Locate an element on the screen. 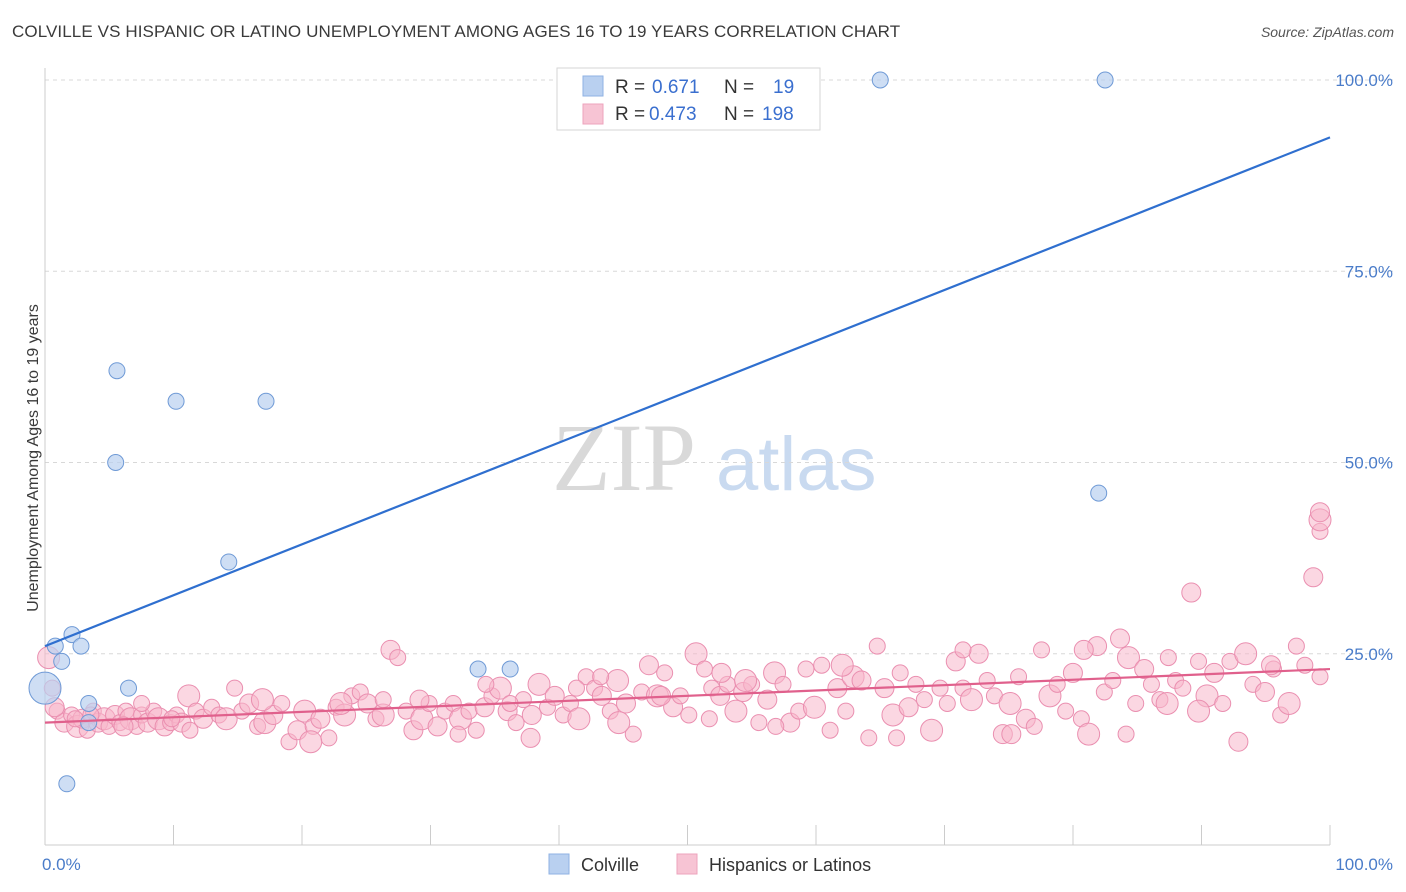  legend-r-value: 0.671 is located at coordinates (676, 87).